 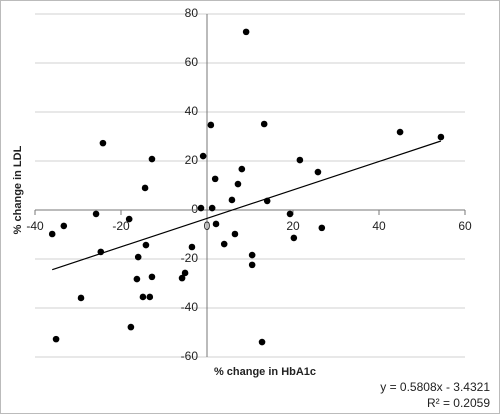 I want to click on y-tick-label: -20, so click(x=190, y=258).